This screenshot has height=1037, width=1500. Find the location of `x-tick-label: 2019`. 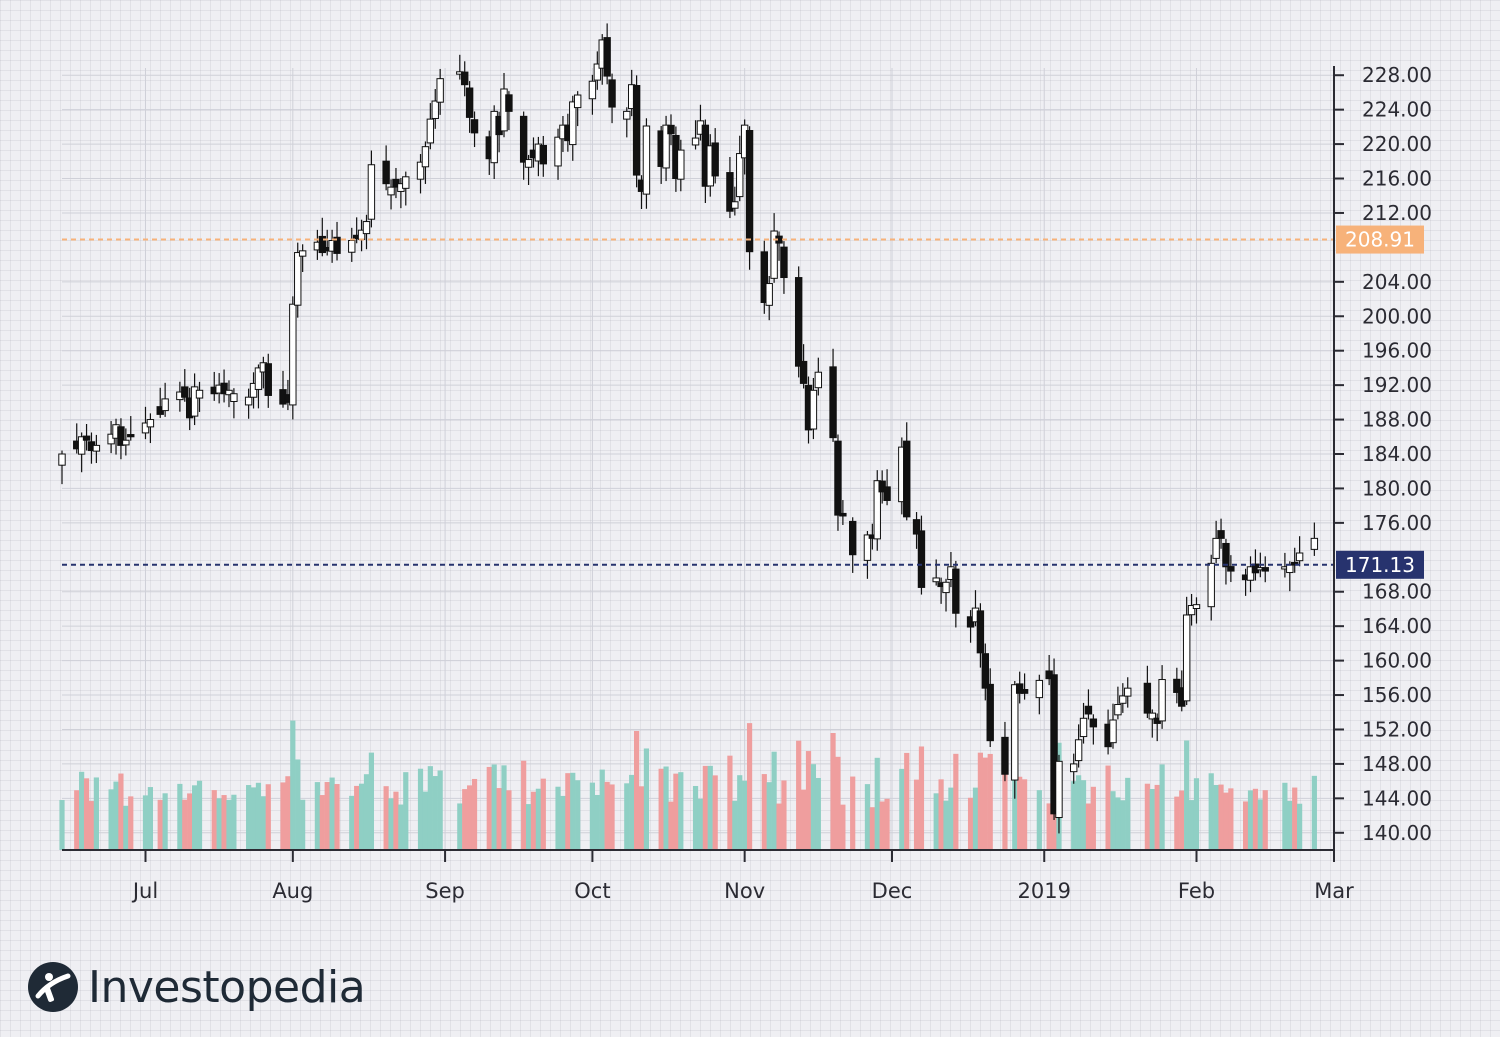

x-tick-label: 2019 is located at coordinates (1044, 891).